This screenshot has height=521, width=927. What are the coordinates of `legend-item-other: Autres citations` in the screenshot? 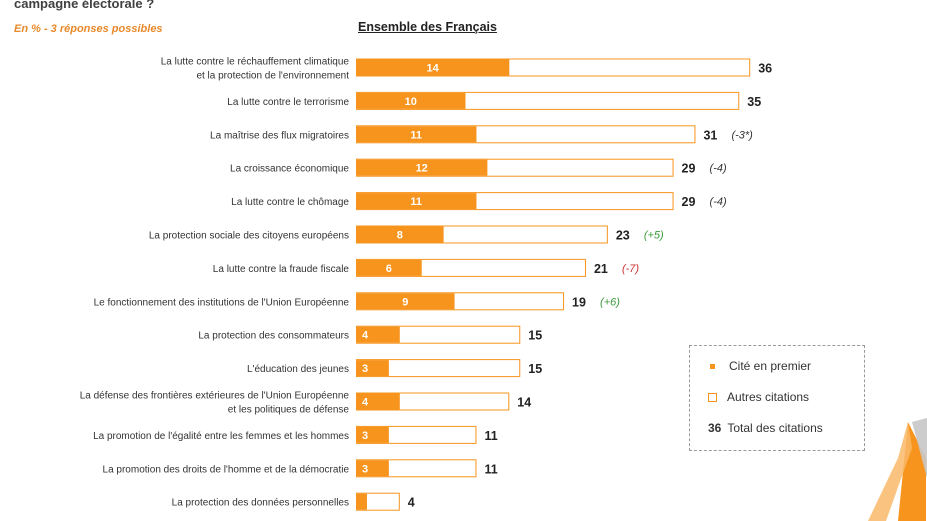 It's located at (758, 397).